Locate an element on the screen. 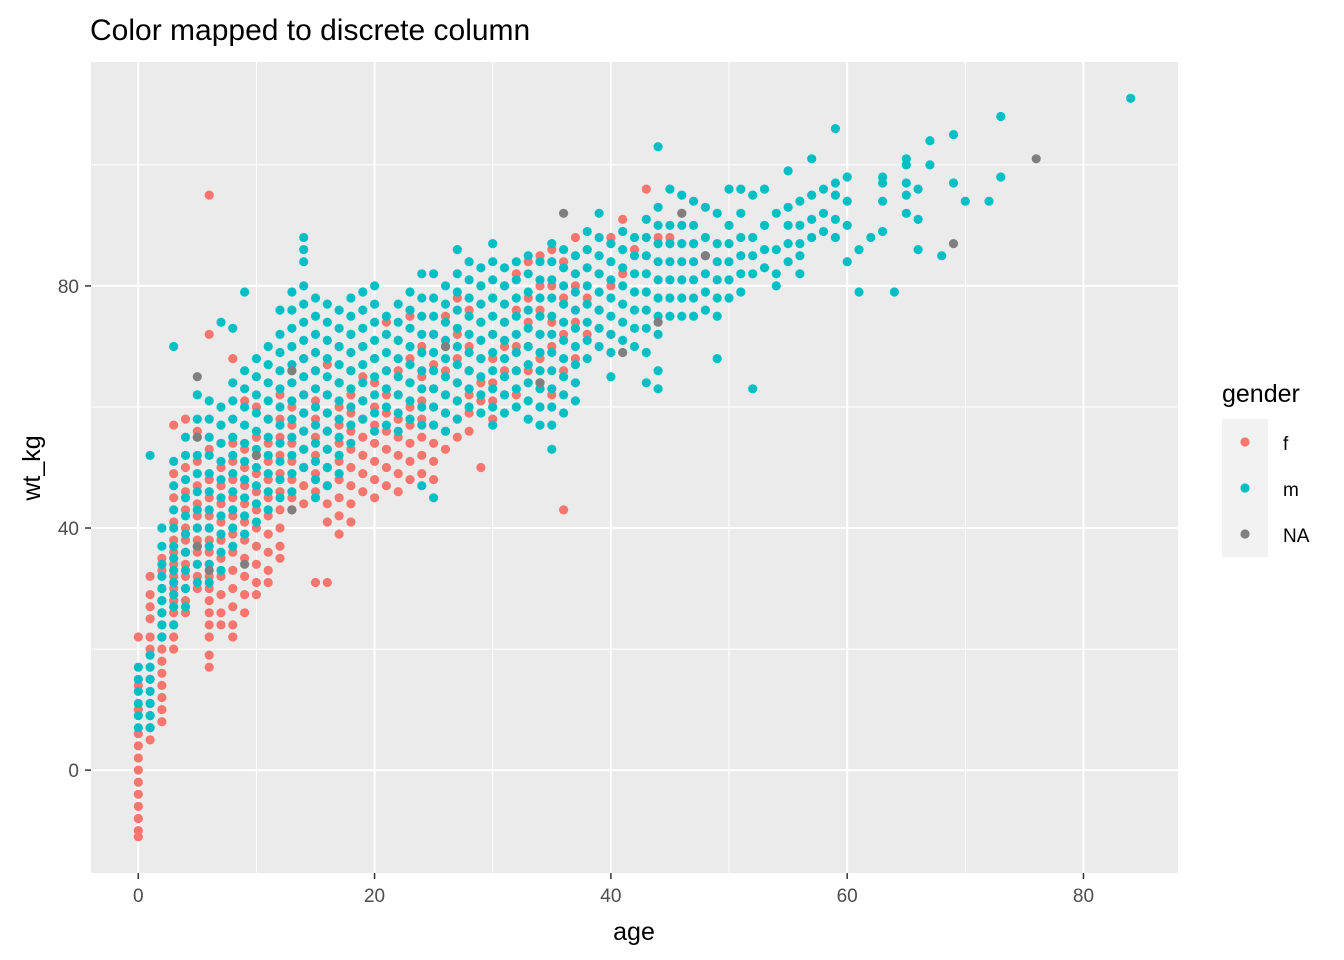 Image resolution: width=1344 pixels, height=960 pixels. x-tick-label: 20 is located at coordinates (374, 896).